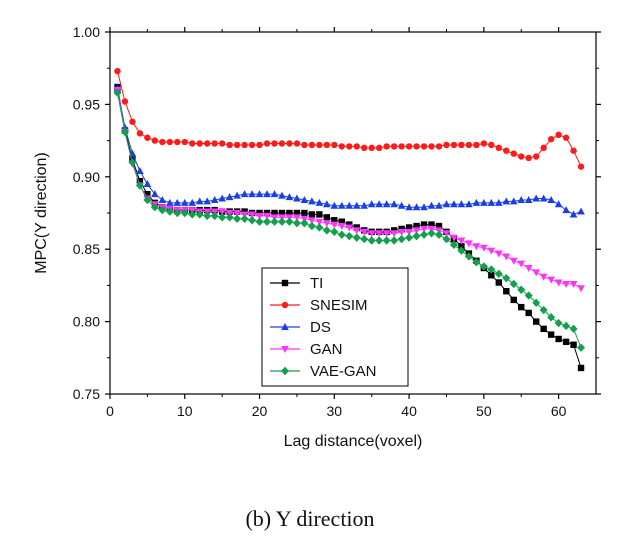 This screenshot has width=620, height=547. I want to click on x-tick-label: 10, so click(185, 411).